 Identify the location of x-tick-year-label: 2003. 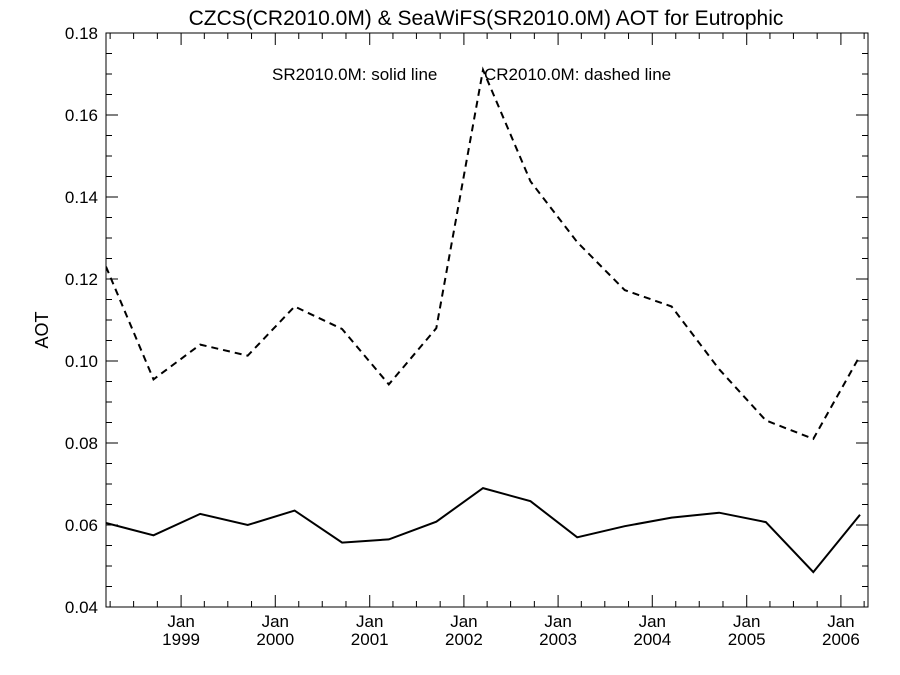
(558, 639).